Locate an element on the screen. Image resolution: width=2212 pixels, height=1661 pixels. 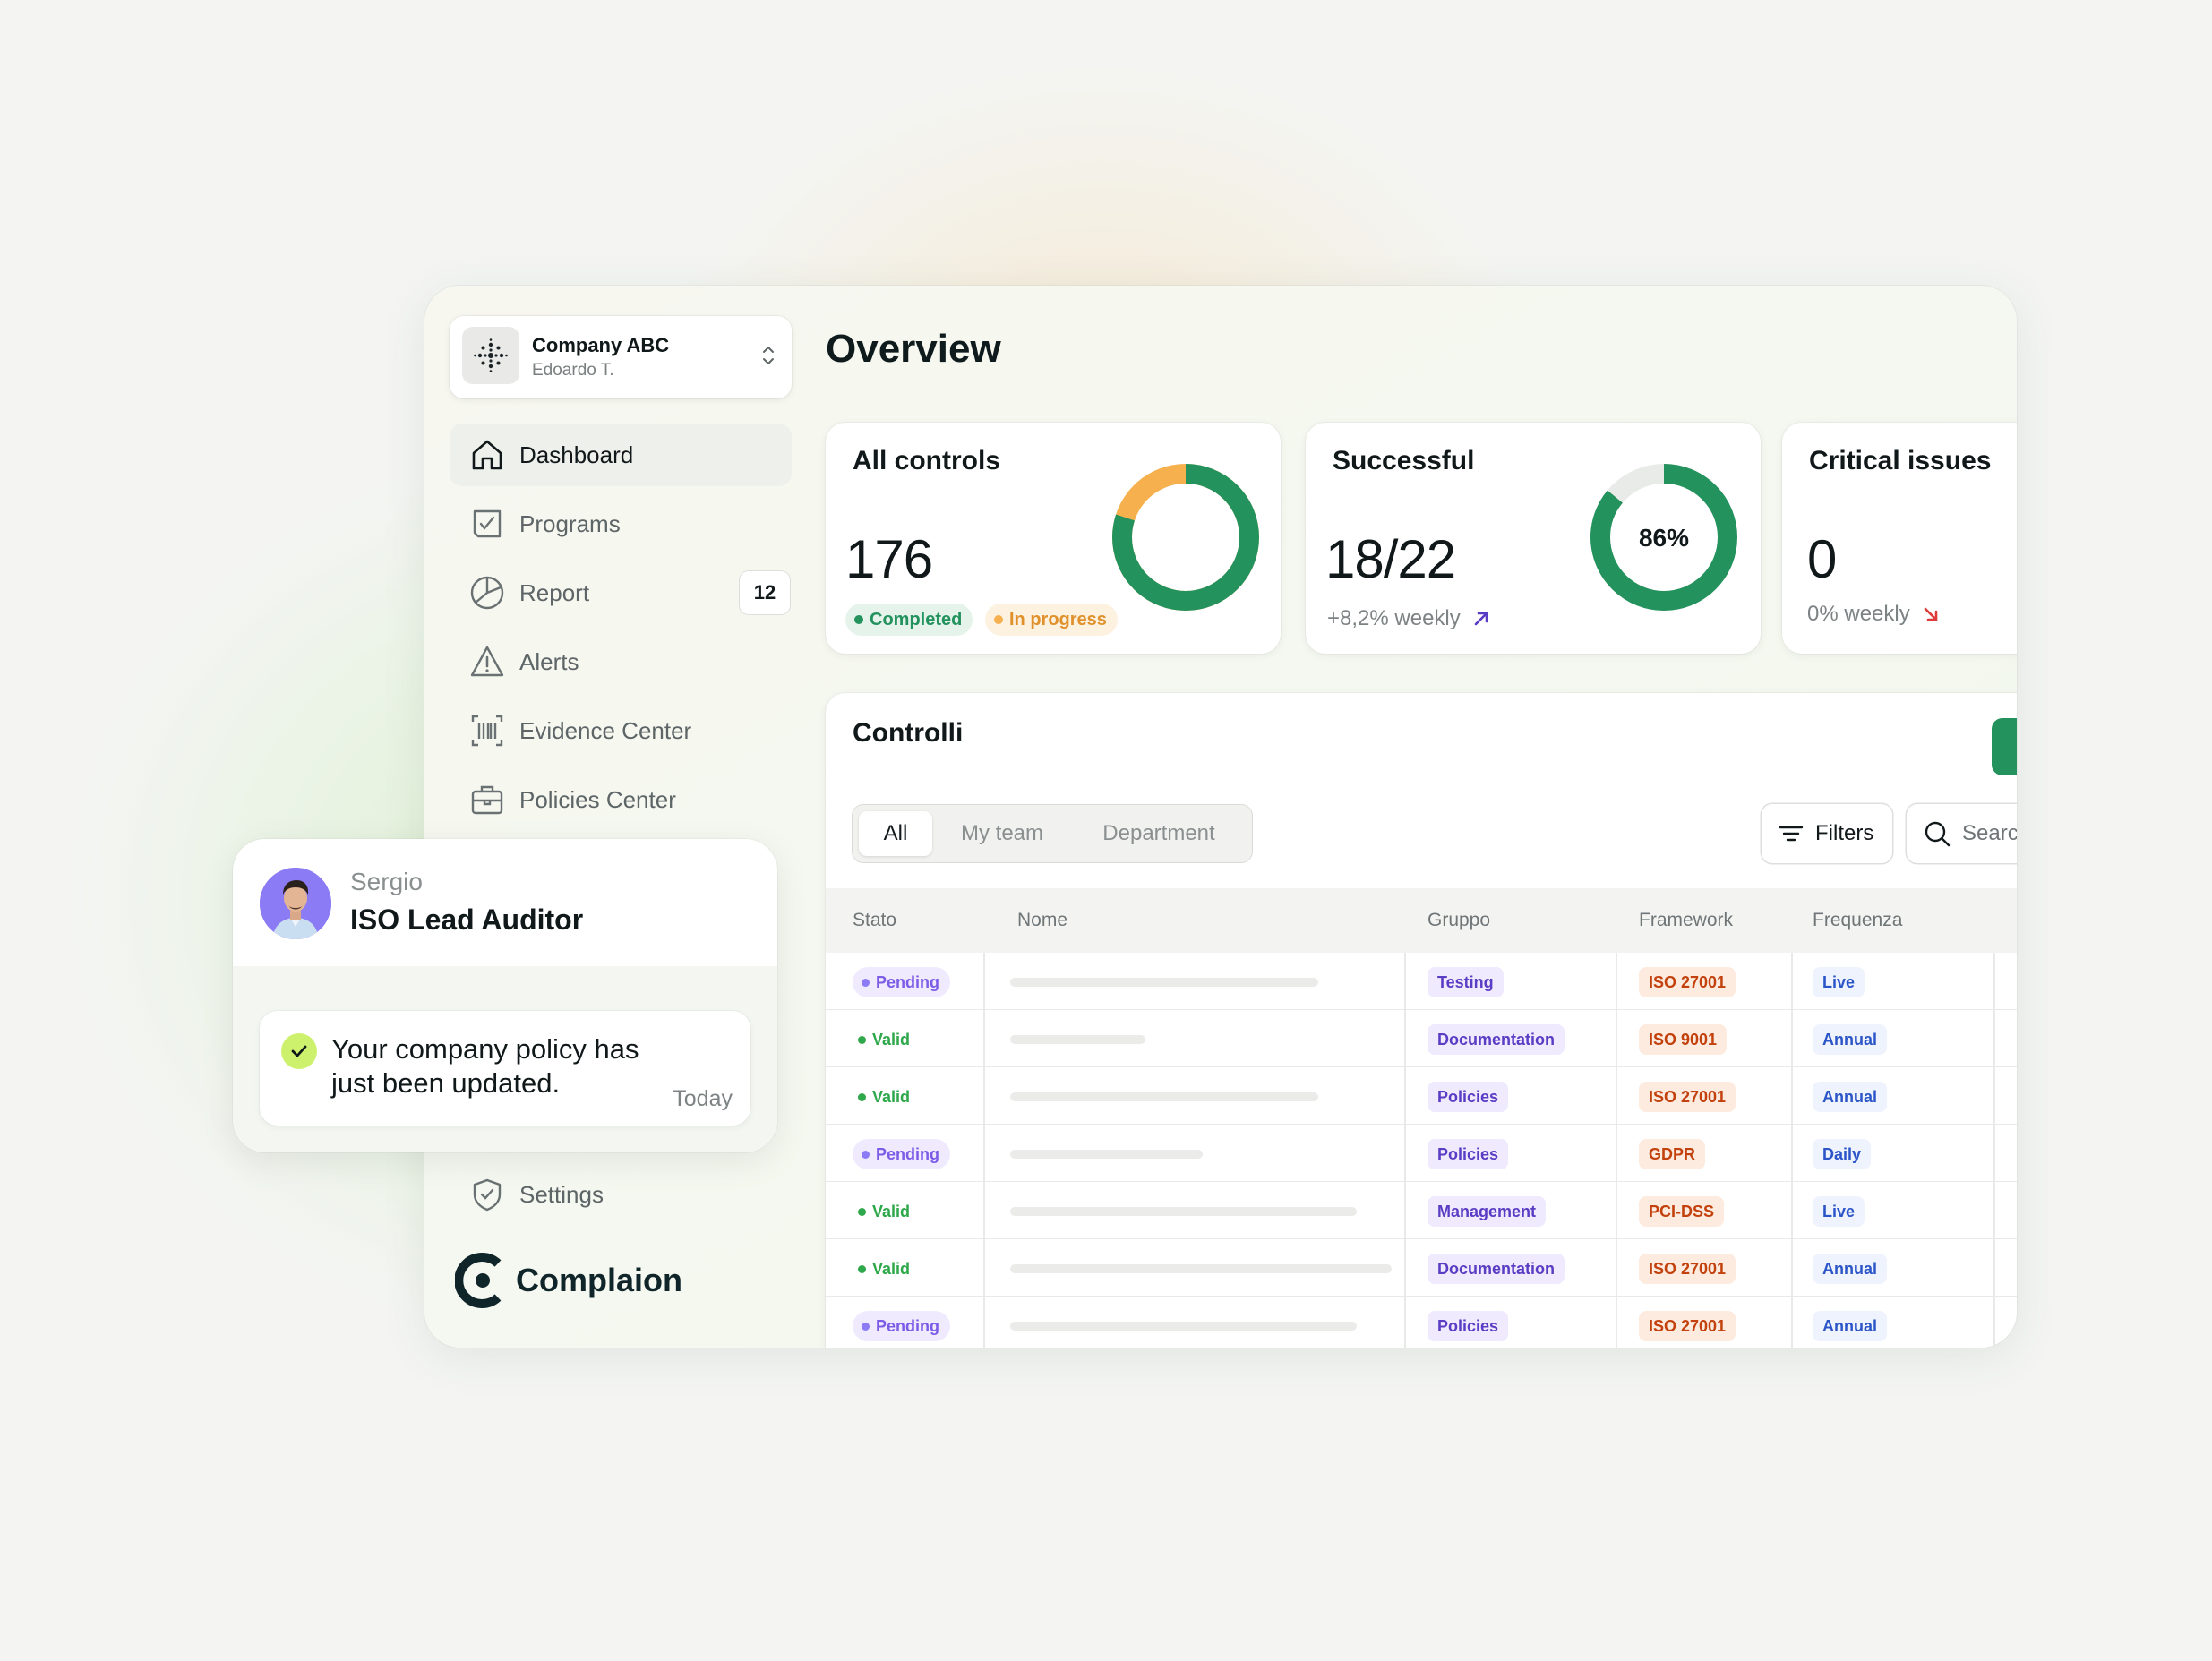
brand-logo: Complaion is located at coordinates (568, 1280).